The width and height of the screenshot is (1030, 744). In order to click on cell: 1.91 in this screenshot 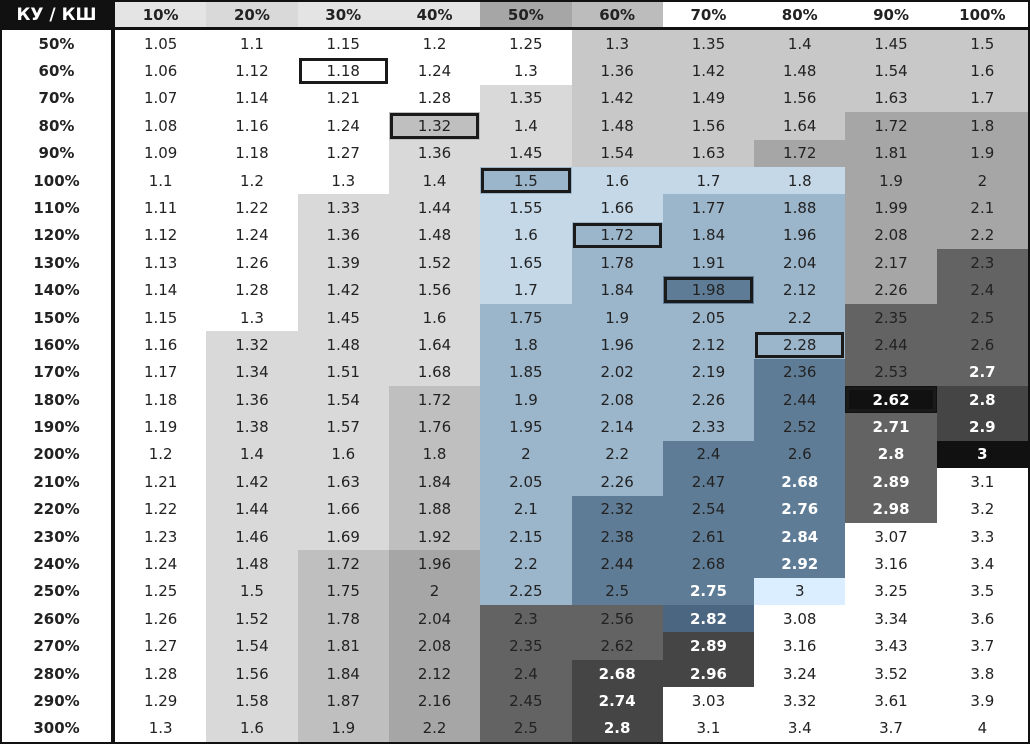, I will do `click(708, 263)`.